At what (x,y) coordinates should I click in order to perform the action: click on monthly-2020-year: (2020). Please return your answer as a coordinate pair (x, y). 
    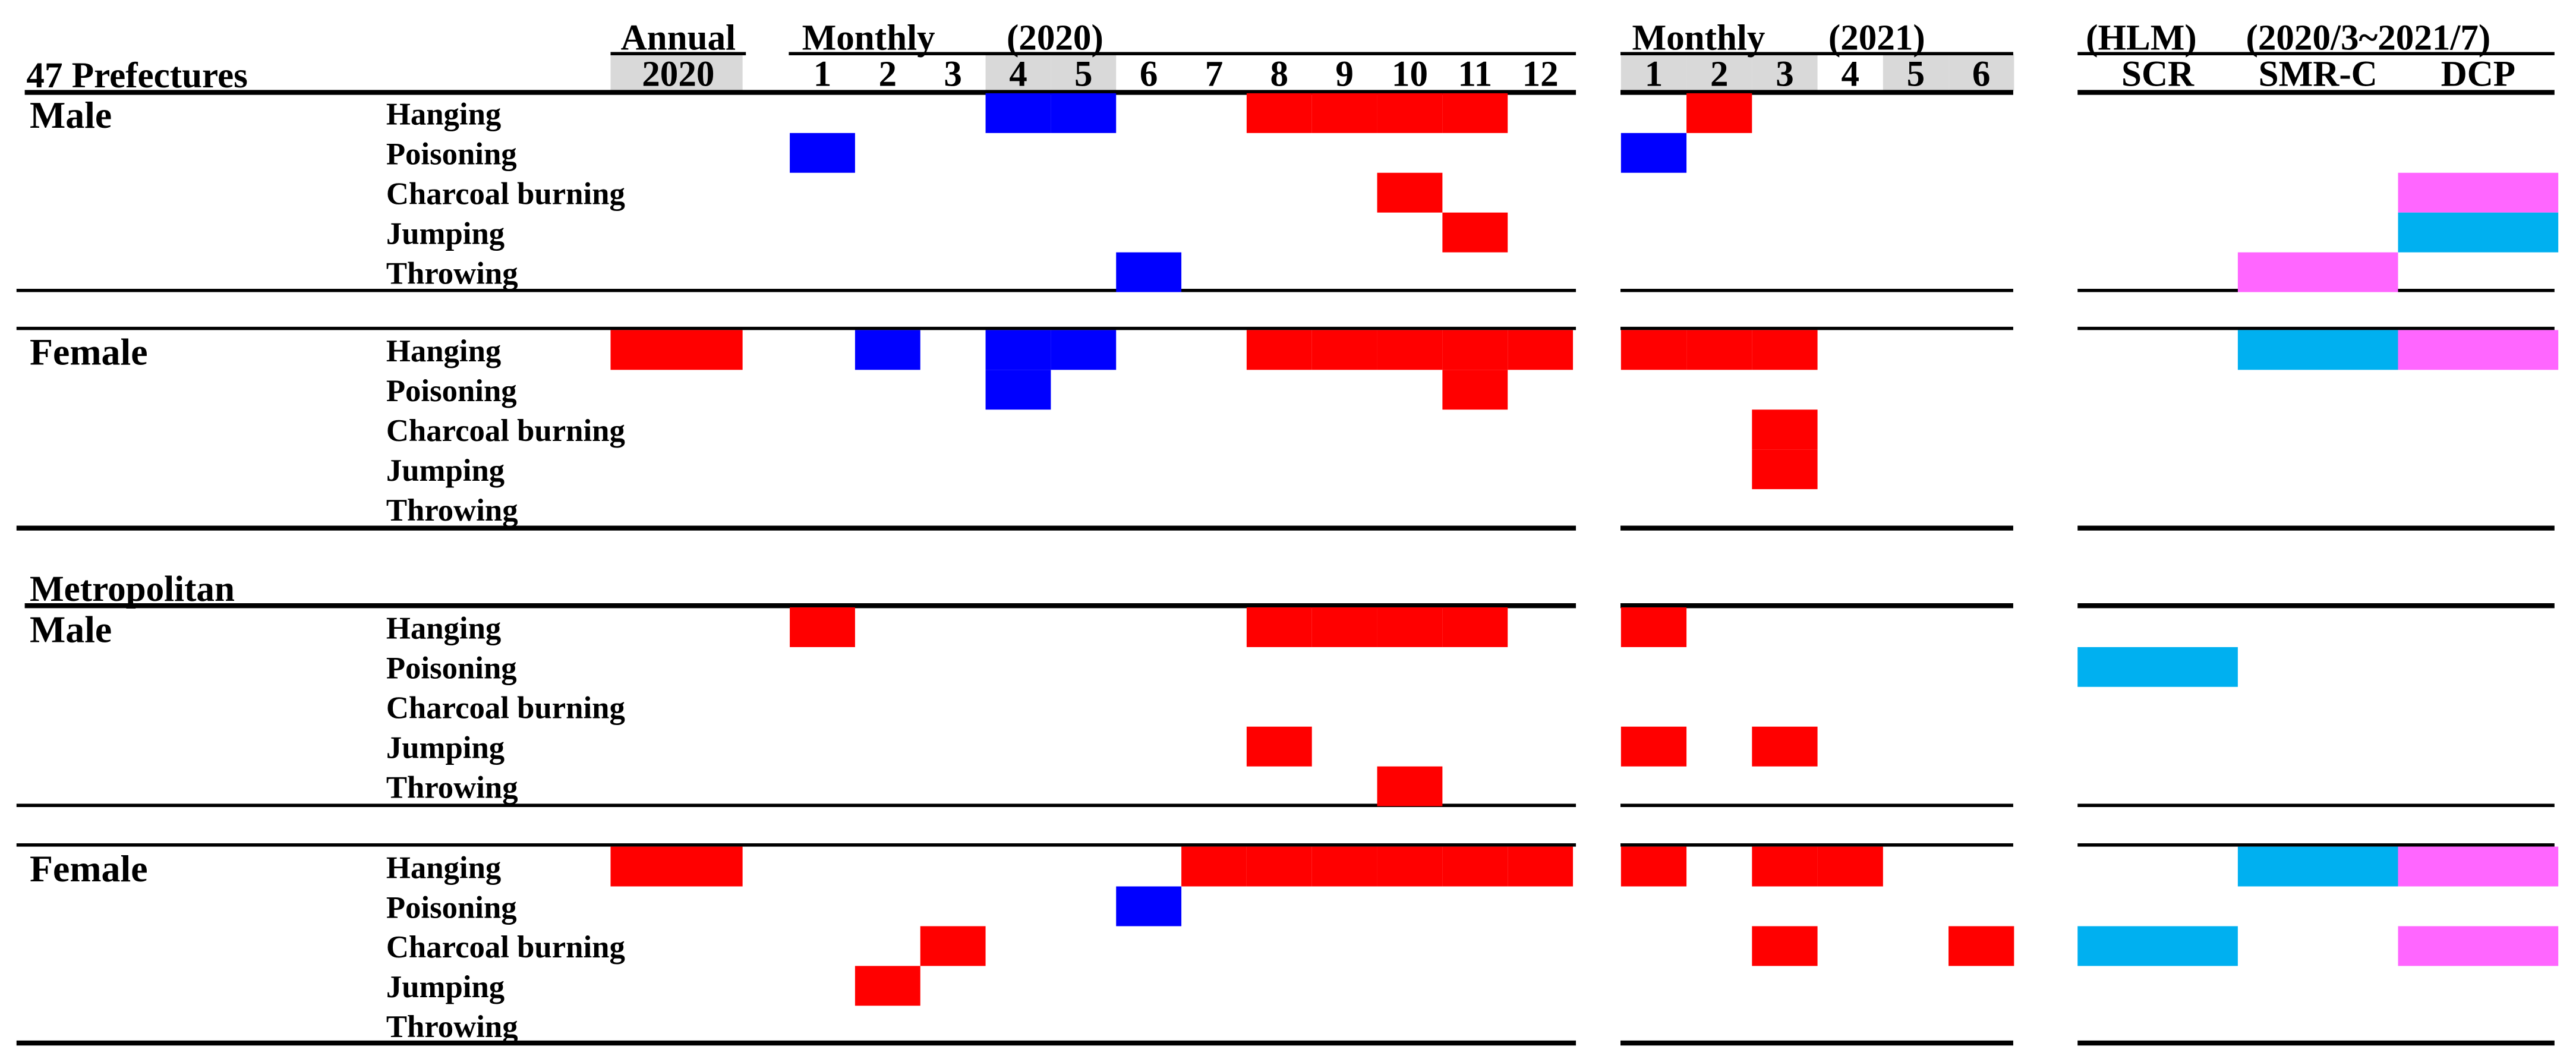
    Looking at the image, I should click on (1055, 38).